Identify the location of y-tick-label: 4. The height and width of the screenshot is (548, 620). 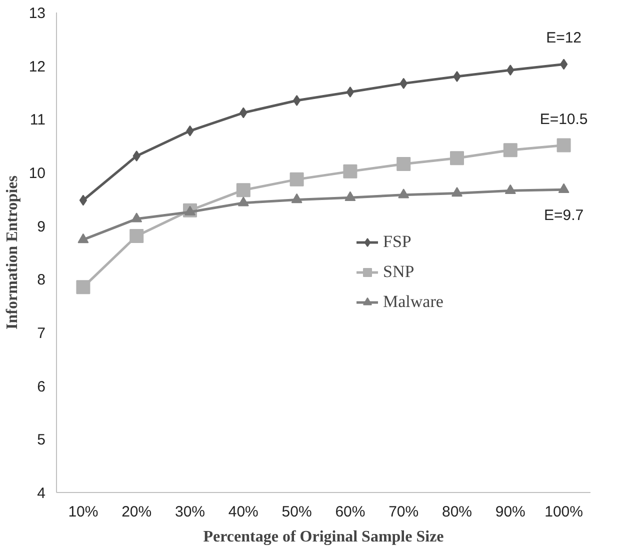
(41, 493).